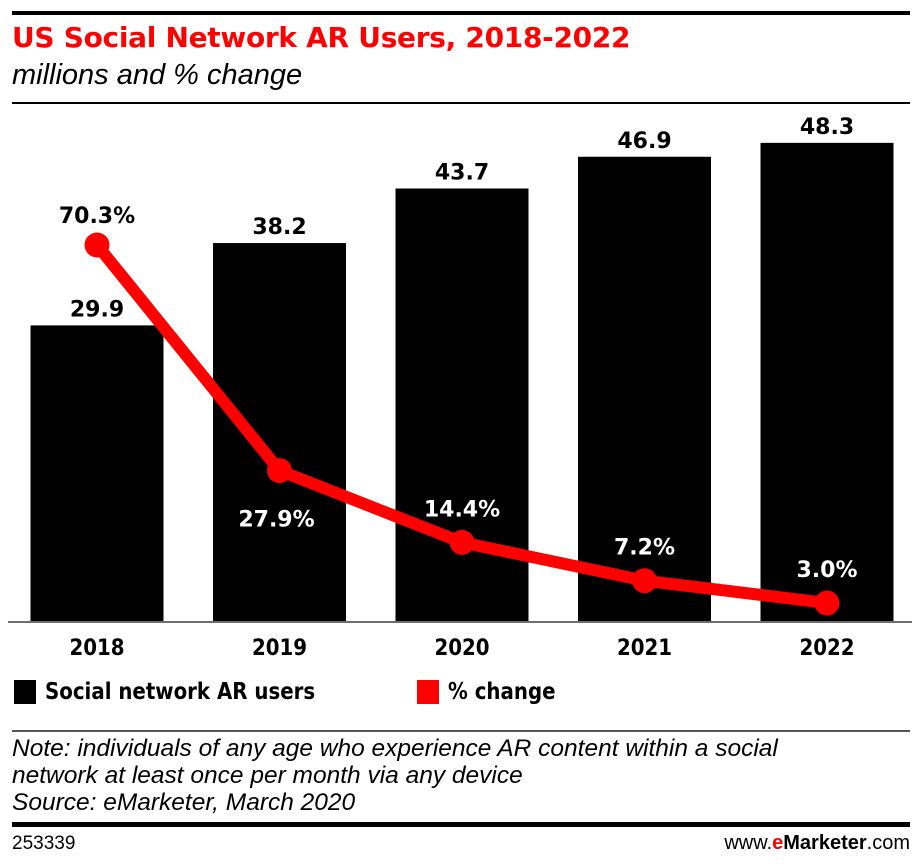  Describe the element at coordinates (826, 647) in the screenshot. I see `x-tick-label: 2022` at that location.